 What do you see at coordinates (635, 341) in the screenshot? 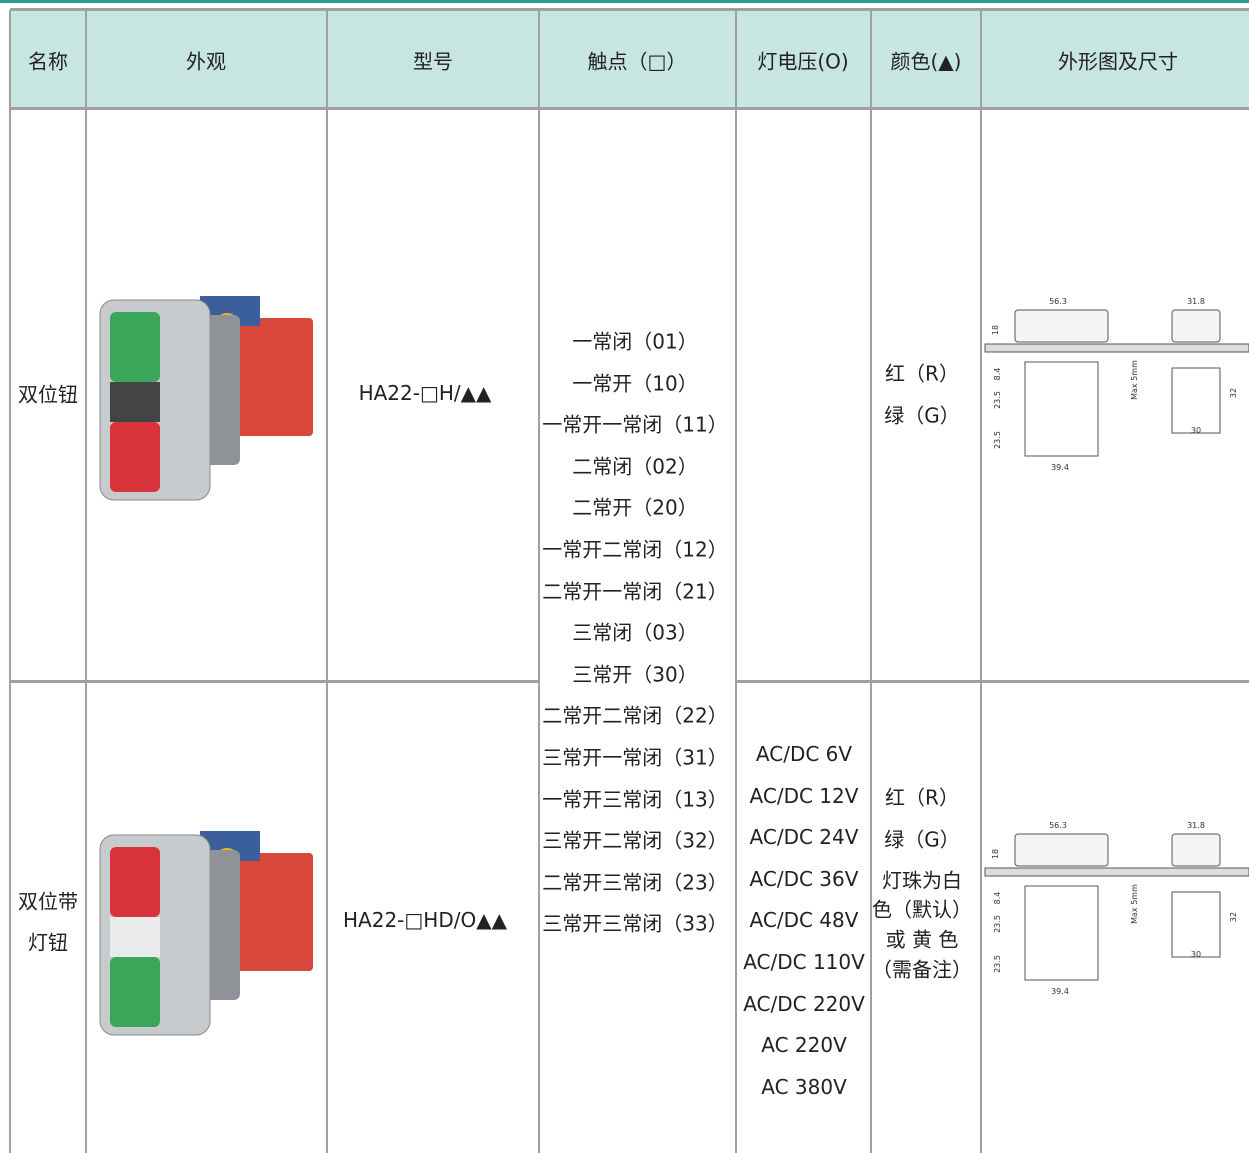
I see `contact-option: 一常闭（01）` at bounding box center [635, 341].